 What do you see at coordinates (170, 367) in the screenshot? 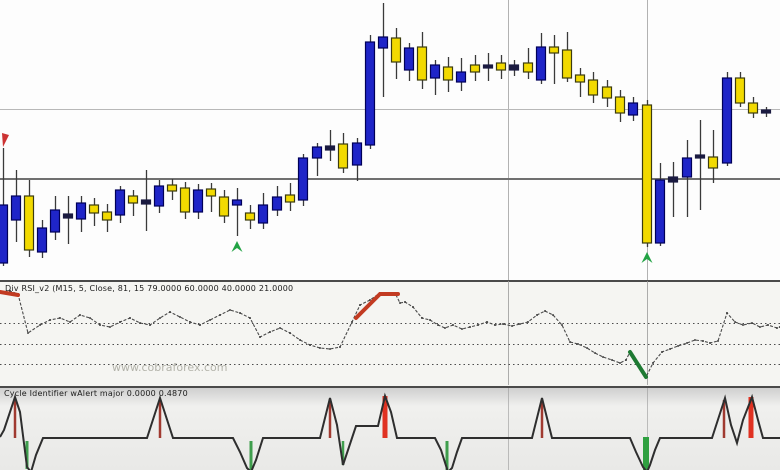
I see `watermark-text: www.cobraforex.com` at bounding box center [170, 367].